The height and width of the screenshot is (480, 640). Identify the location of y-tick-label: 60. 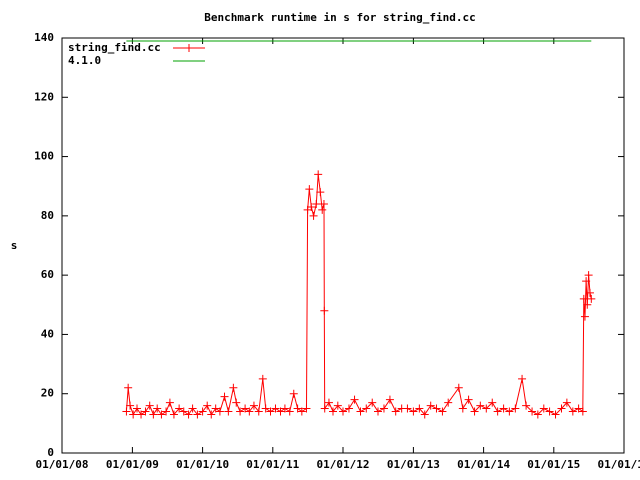
(47, 274).